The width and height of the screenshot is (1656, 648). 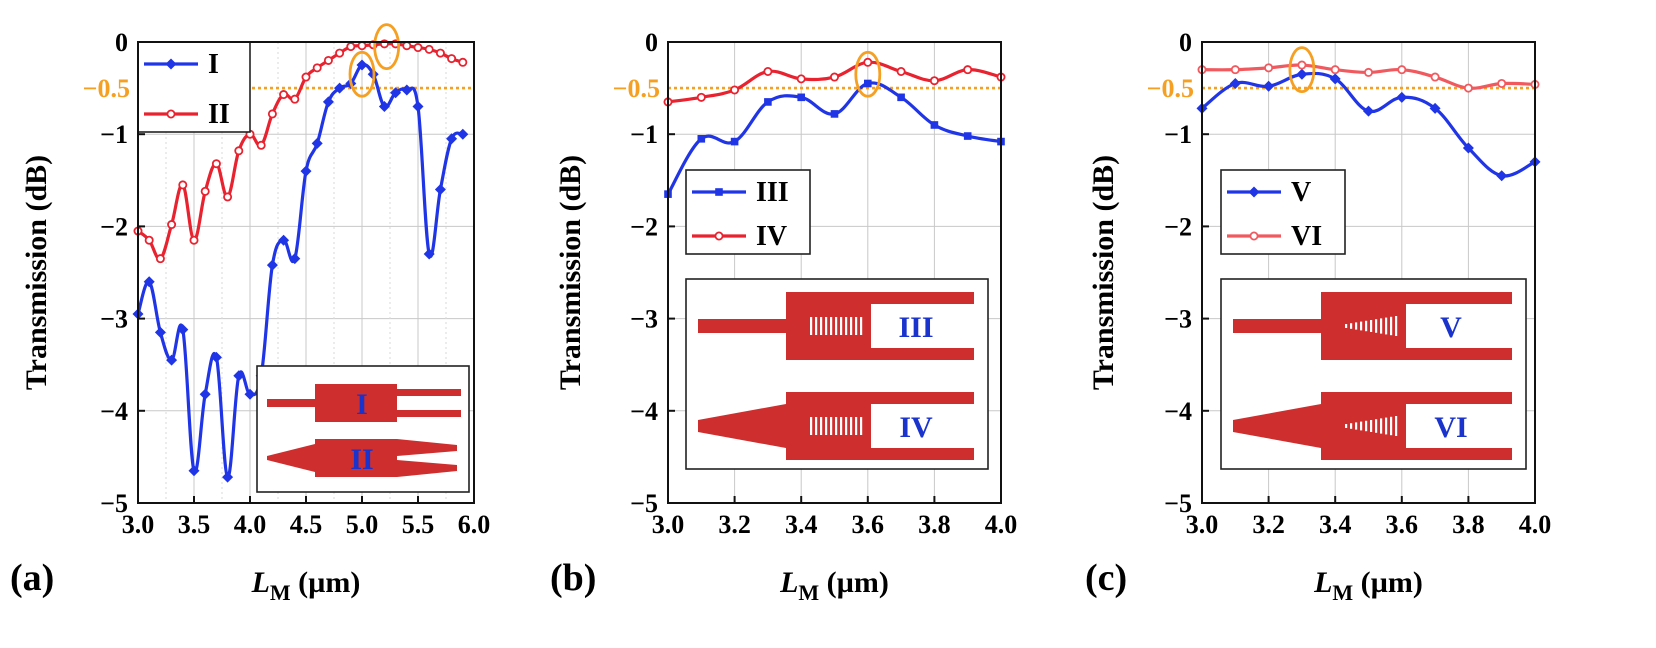 I want to click on x-axis-title-symbol: L, so click(x=260, y=582).